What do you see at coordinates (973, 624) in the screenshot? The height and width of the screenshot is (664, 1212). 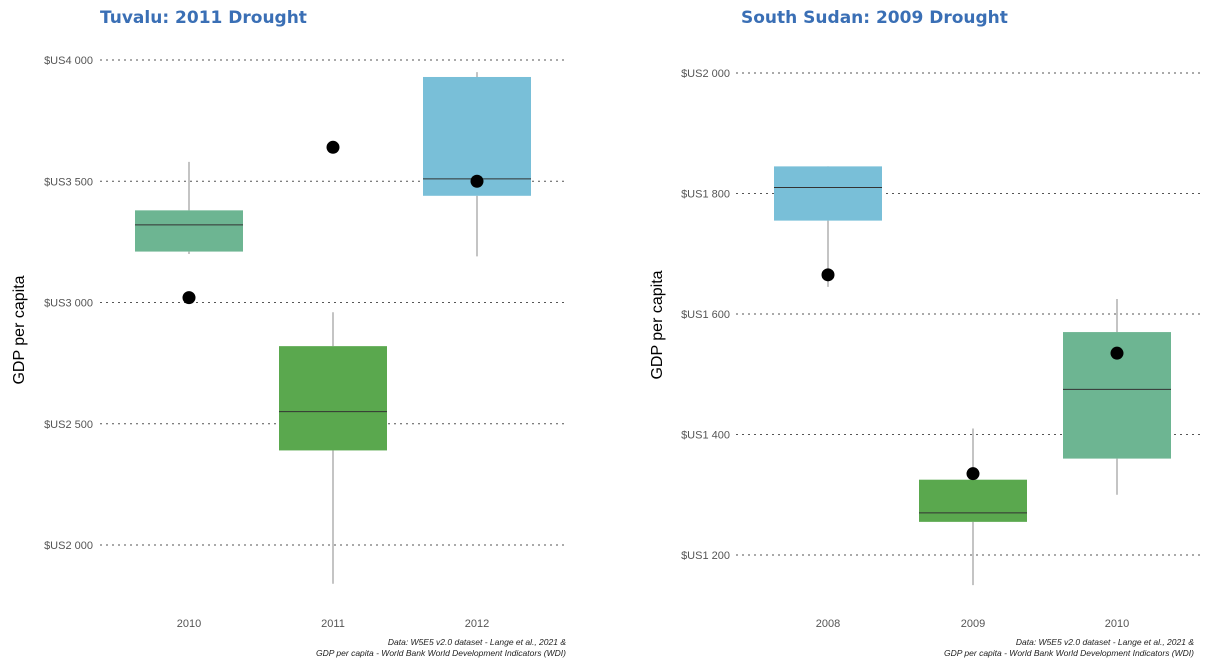 I see `x-tick-label: 2009` at bounding box center [973, 624].